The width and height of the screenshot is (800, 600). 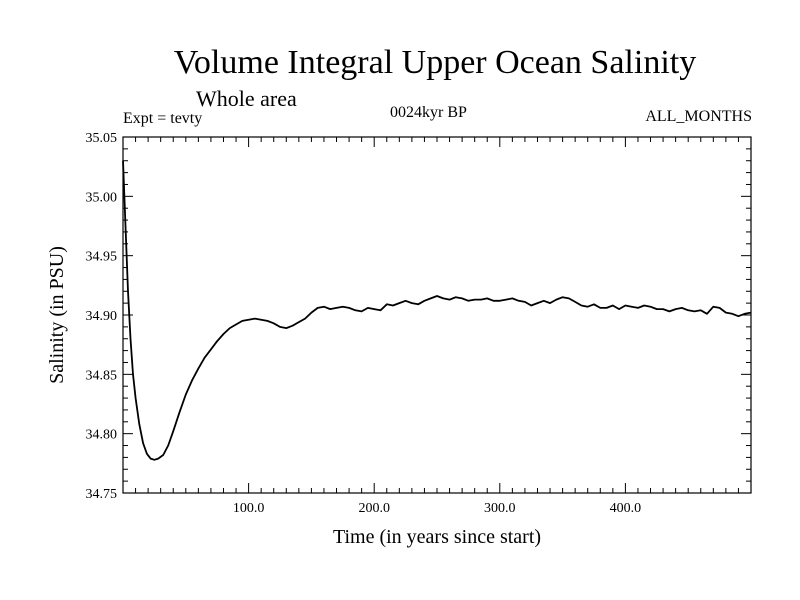 What do you see at coordinates (57, 315) in the screenshot?
I see `y-axis-title: Salinity (in PSU)` at bounding box center [57, 315].